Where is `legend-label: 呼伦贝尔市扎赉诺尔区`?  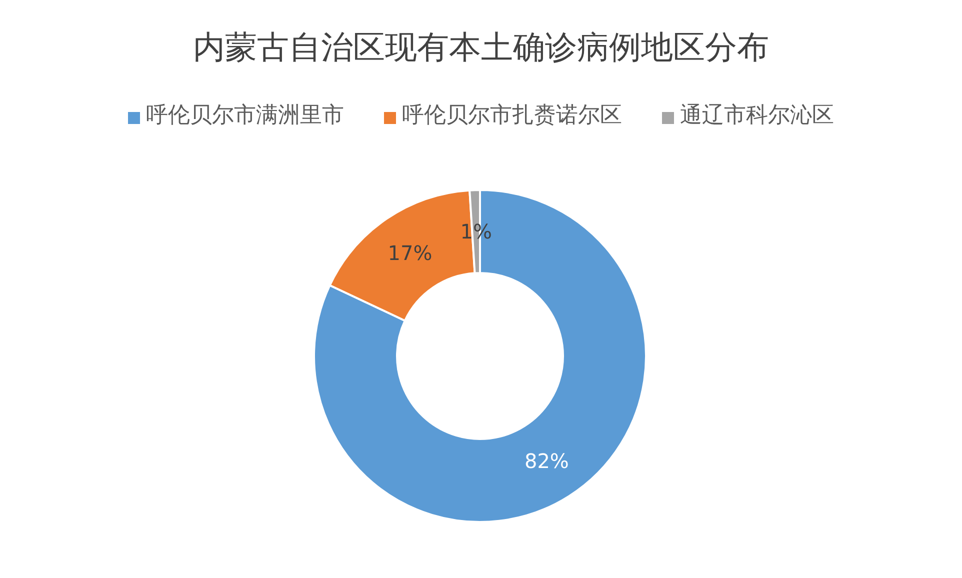
legend-label: 呼伦贝尔市扎赉诺尔区 is located at coordinates (512, 115).